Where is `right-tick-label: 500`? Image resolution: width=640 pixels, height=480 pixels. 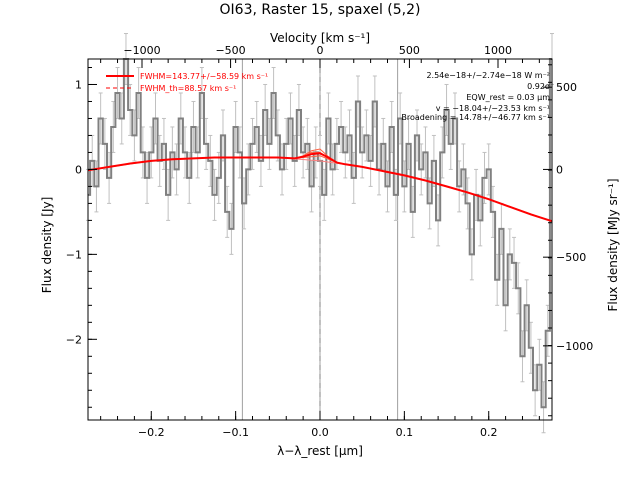 right-tick-label: 500 is located at coordinates (566, 87).